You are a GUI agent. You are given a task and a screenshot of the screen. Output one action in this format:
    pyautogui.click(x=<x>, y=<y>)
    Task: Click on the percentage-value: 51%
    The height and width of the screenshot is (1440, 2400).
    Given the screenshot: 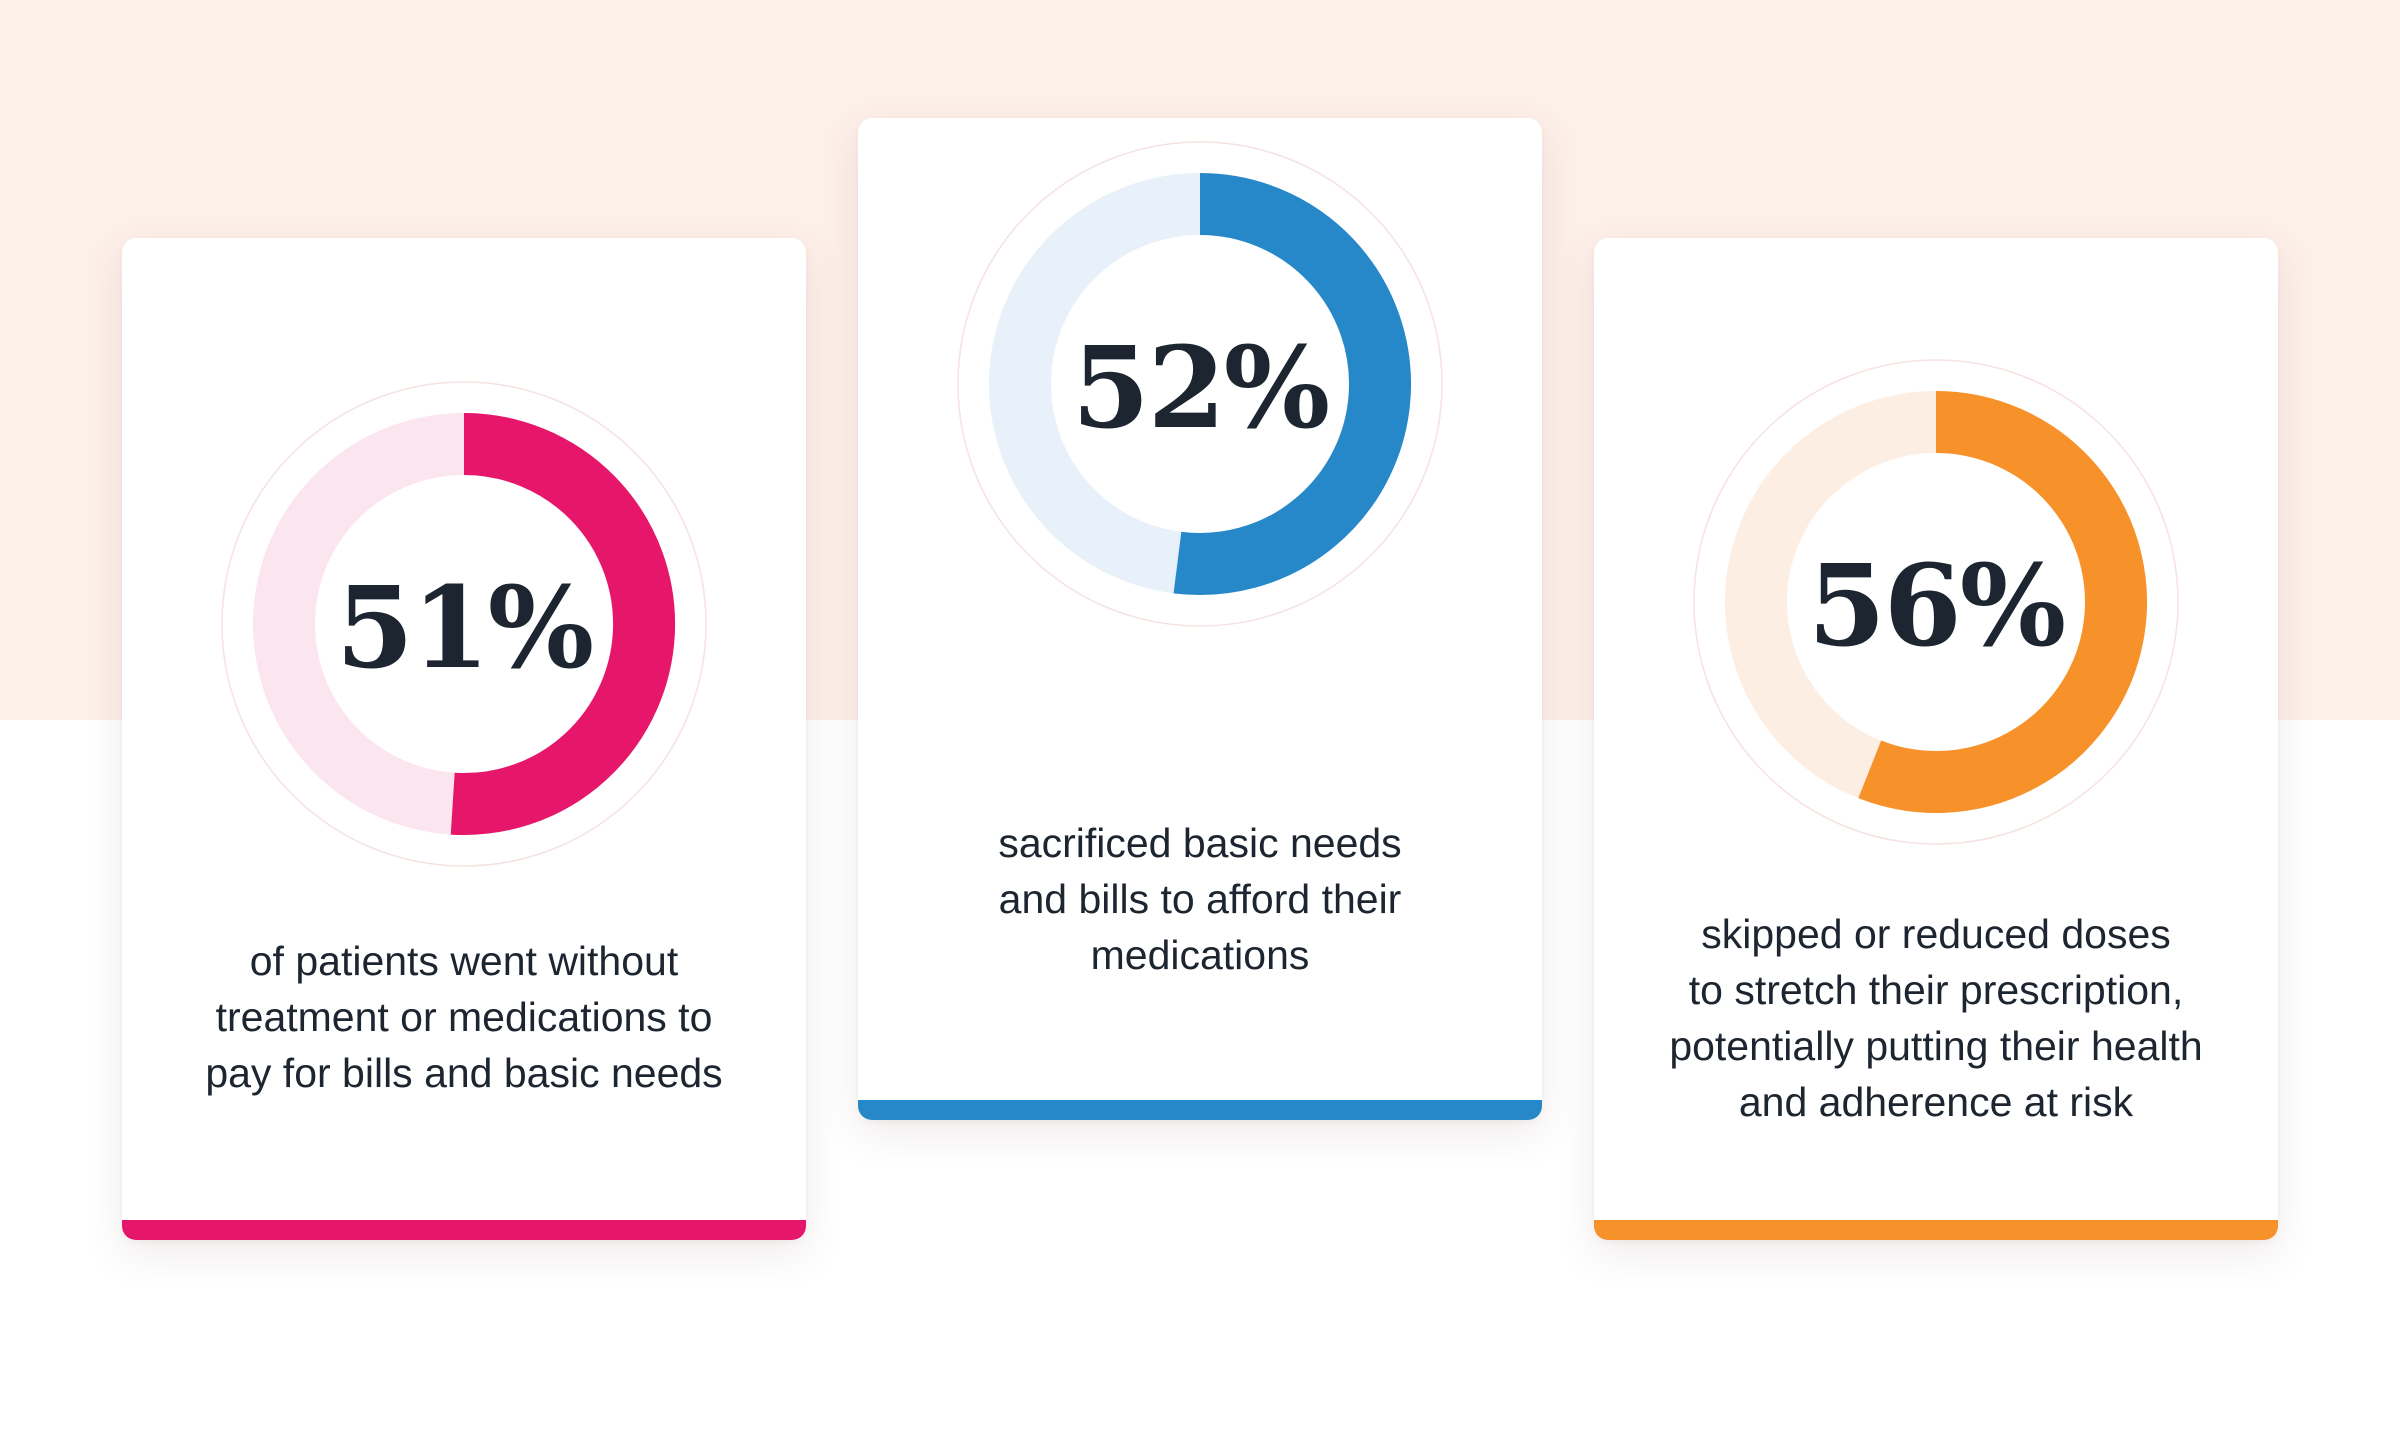 What is the action you would take?
    pyautogui.click(x=464, y=628)
    